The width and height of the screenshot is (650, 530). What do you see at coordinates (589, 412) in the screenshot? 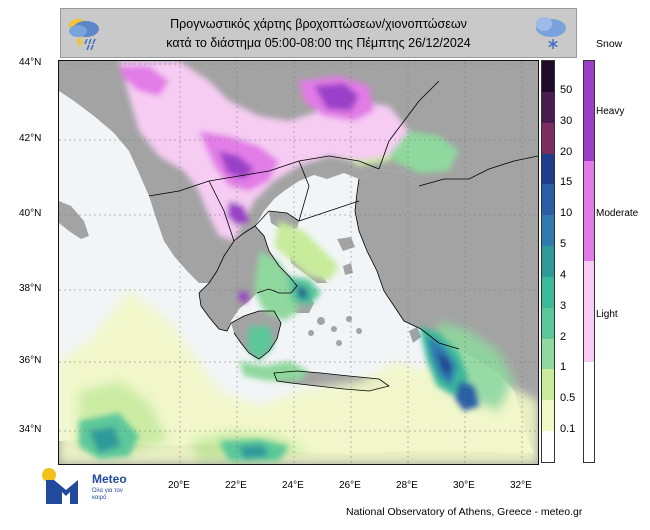
I see `snow-none-segment` at bounding box center [589, 412].